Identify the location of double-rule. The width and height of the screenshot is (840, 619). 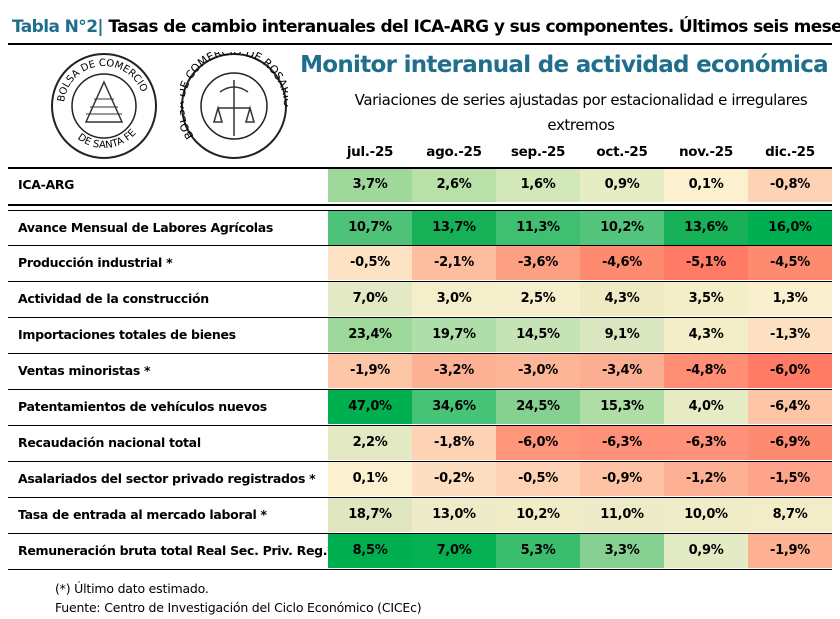
(420, 205).